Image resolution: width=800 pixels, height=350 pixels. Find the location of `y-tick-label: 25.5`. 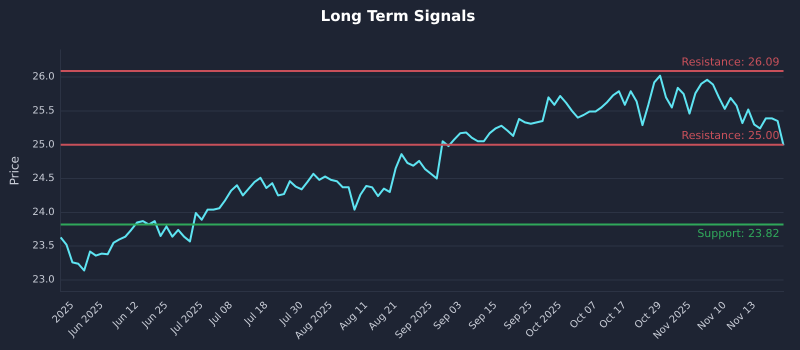

y-tick-label: 25.5 is located at coordinates (43, 110).